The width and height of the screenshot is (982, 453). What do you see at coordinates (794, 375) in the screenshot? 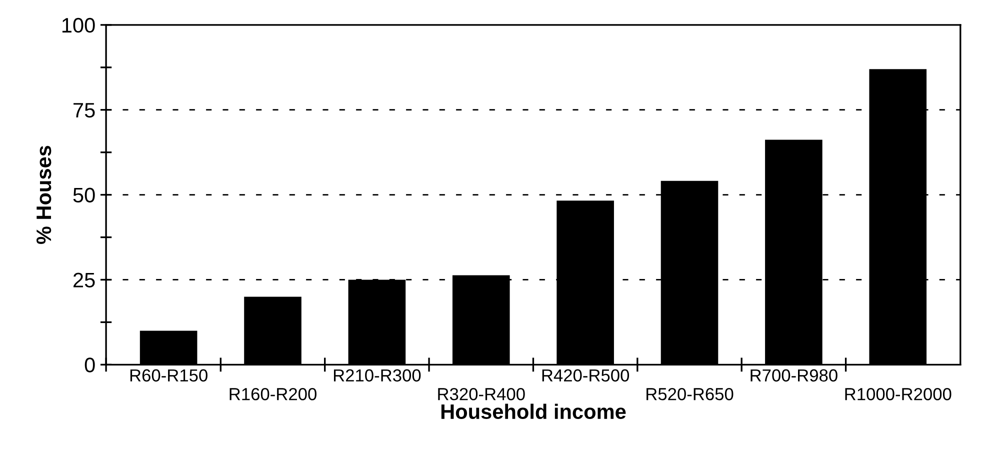
I see `x-tick-label: R700-R980` at bounding box center [794, 375].